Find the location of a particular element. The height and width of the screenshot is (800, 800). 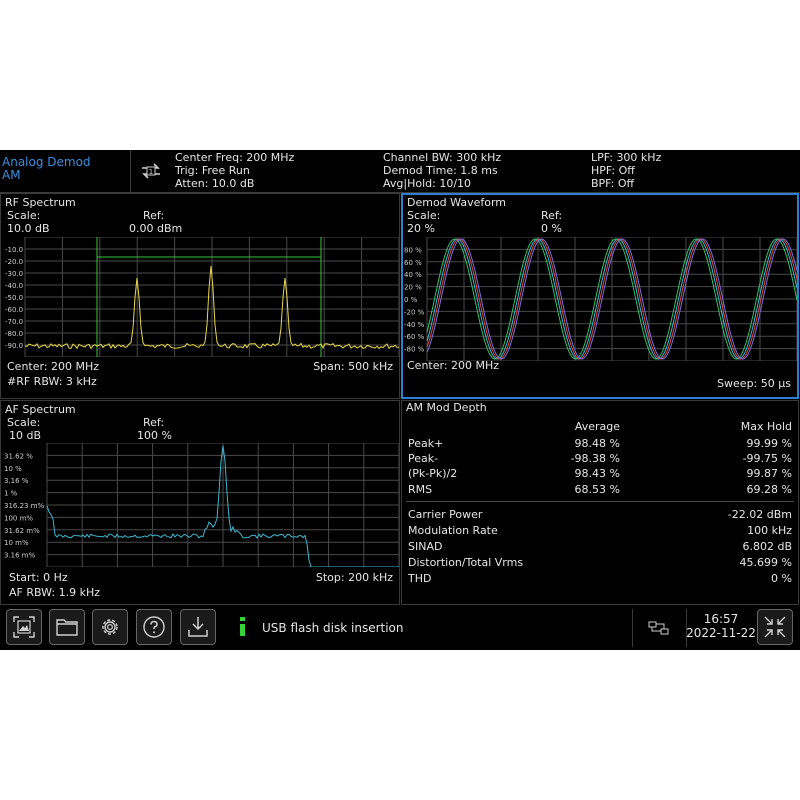

atten-text: Atten: 10.0 dB is located at coordinates (215, 183).